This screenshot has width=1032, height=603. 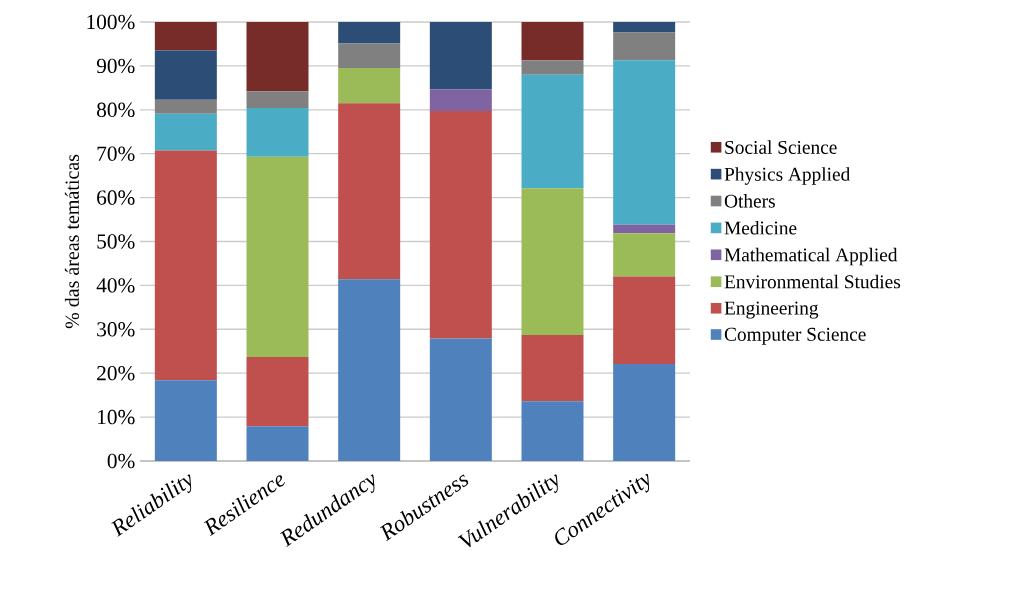 I want to click on y-axis-title: % das áreas temáticas, so click(x=72, y=241).